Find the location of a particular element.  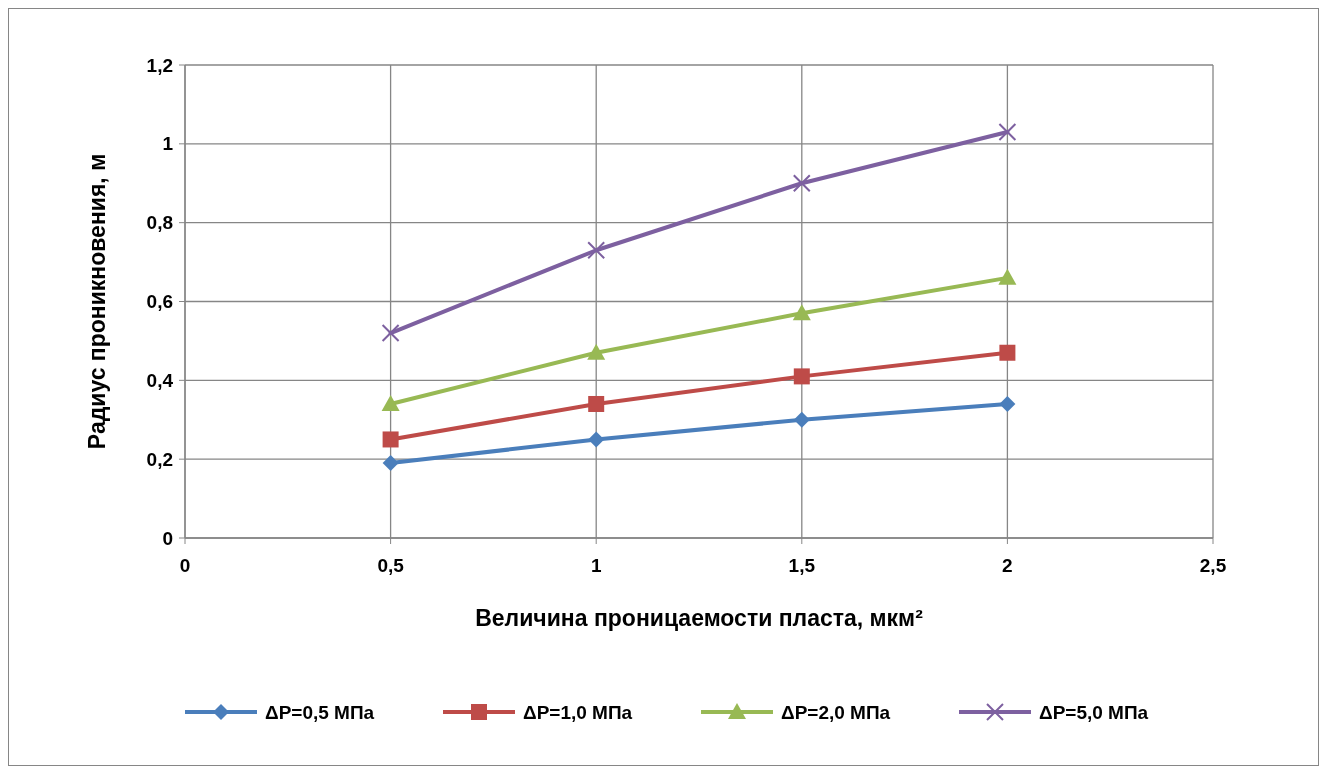

y-tick-label: 1 is located at coordinates (168, 144).